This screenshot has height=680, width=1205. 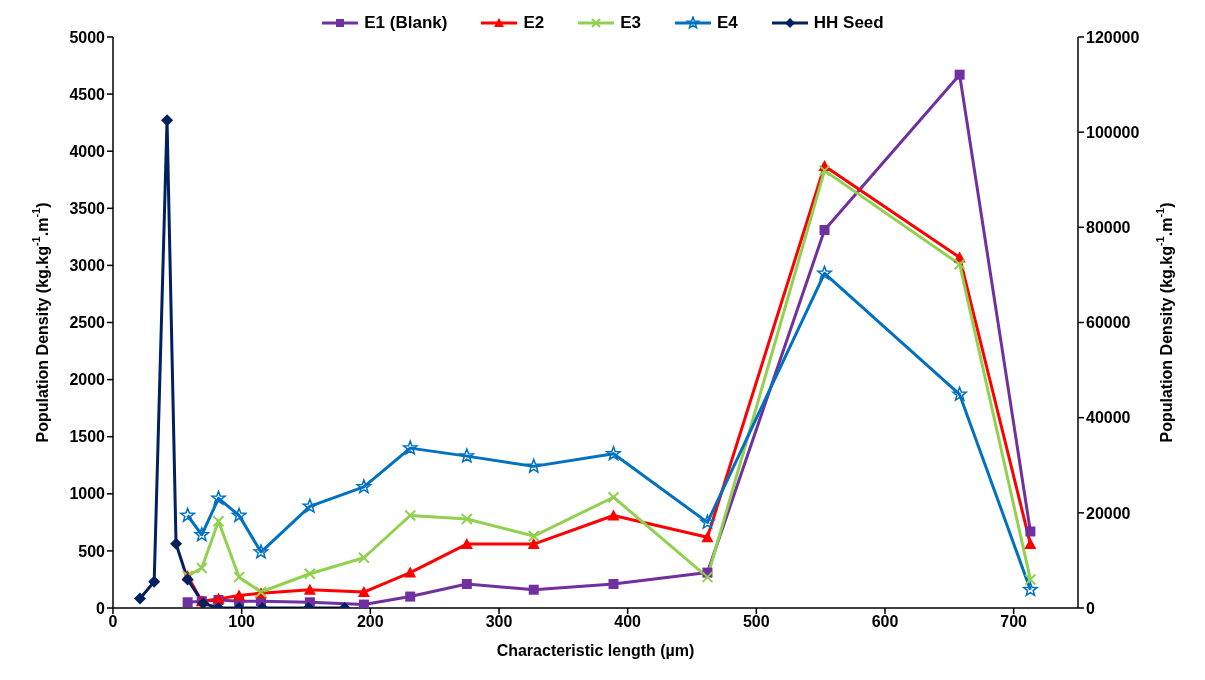 I want to click on y-tick-label: 4000, so click(x=87, y=151).